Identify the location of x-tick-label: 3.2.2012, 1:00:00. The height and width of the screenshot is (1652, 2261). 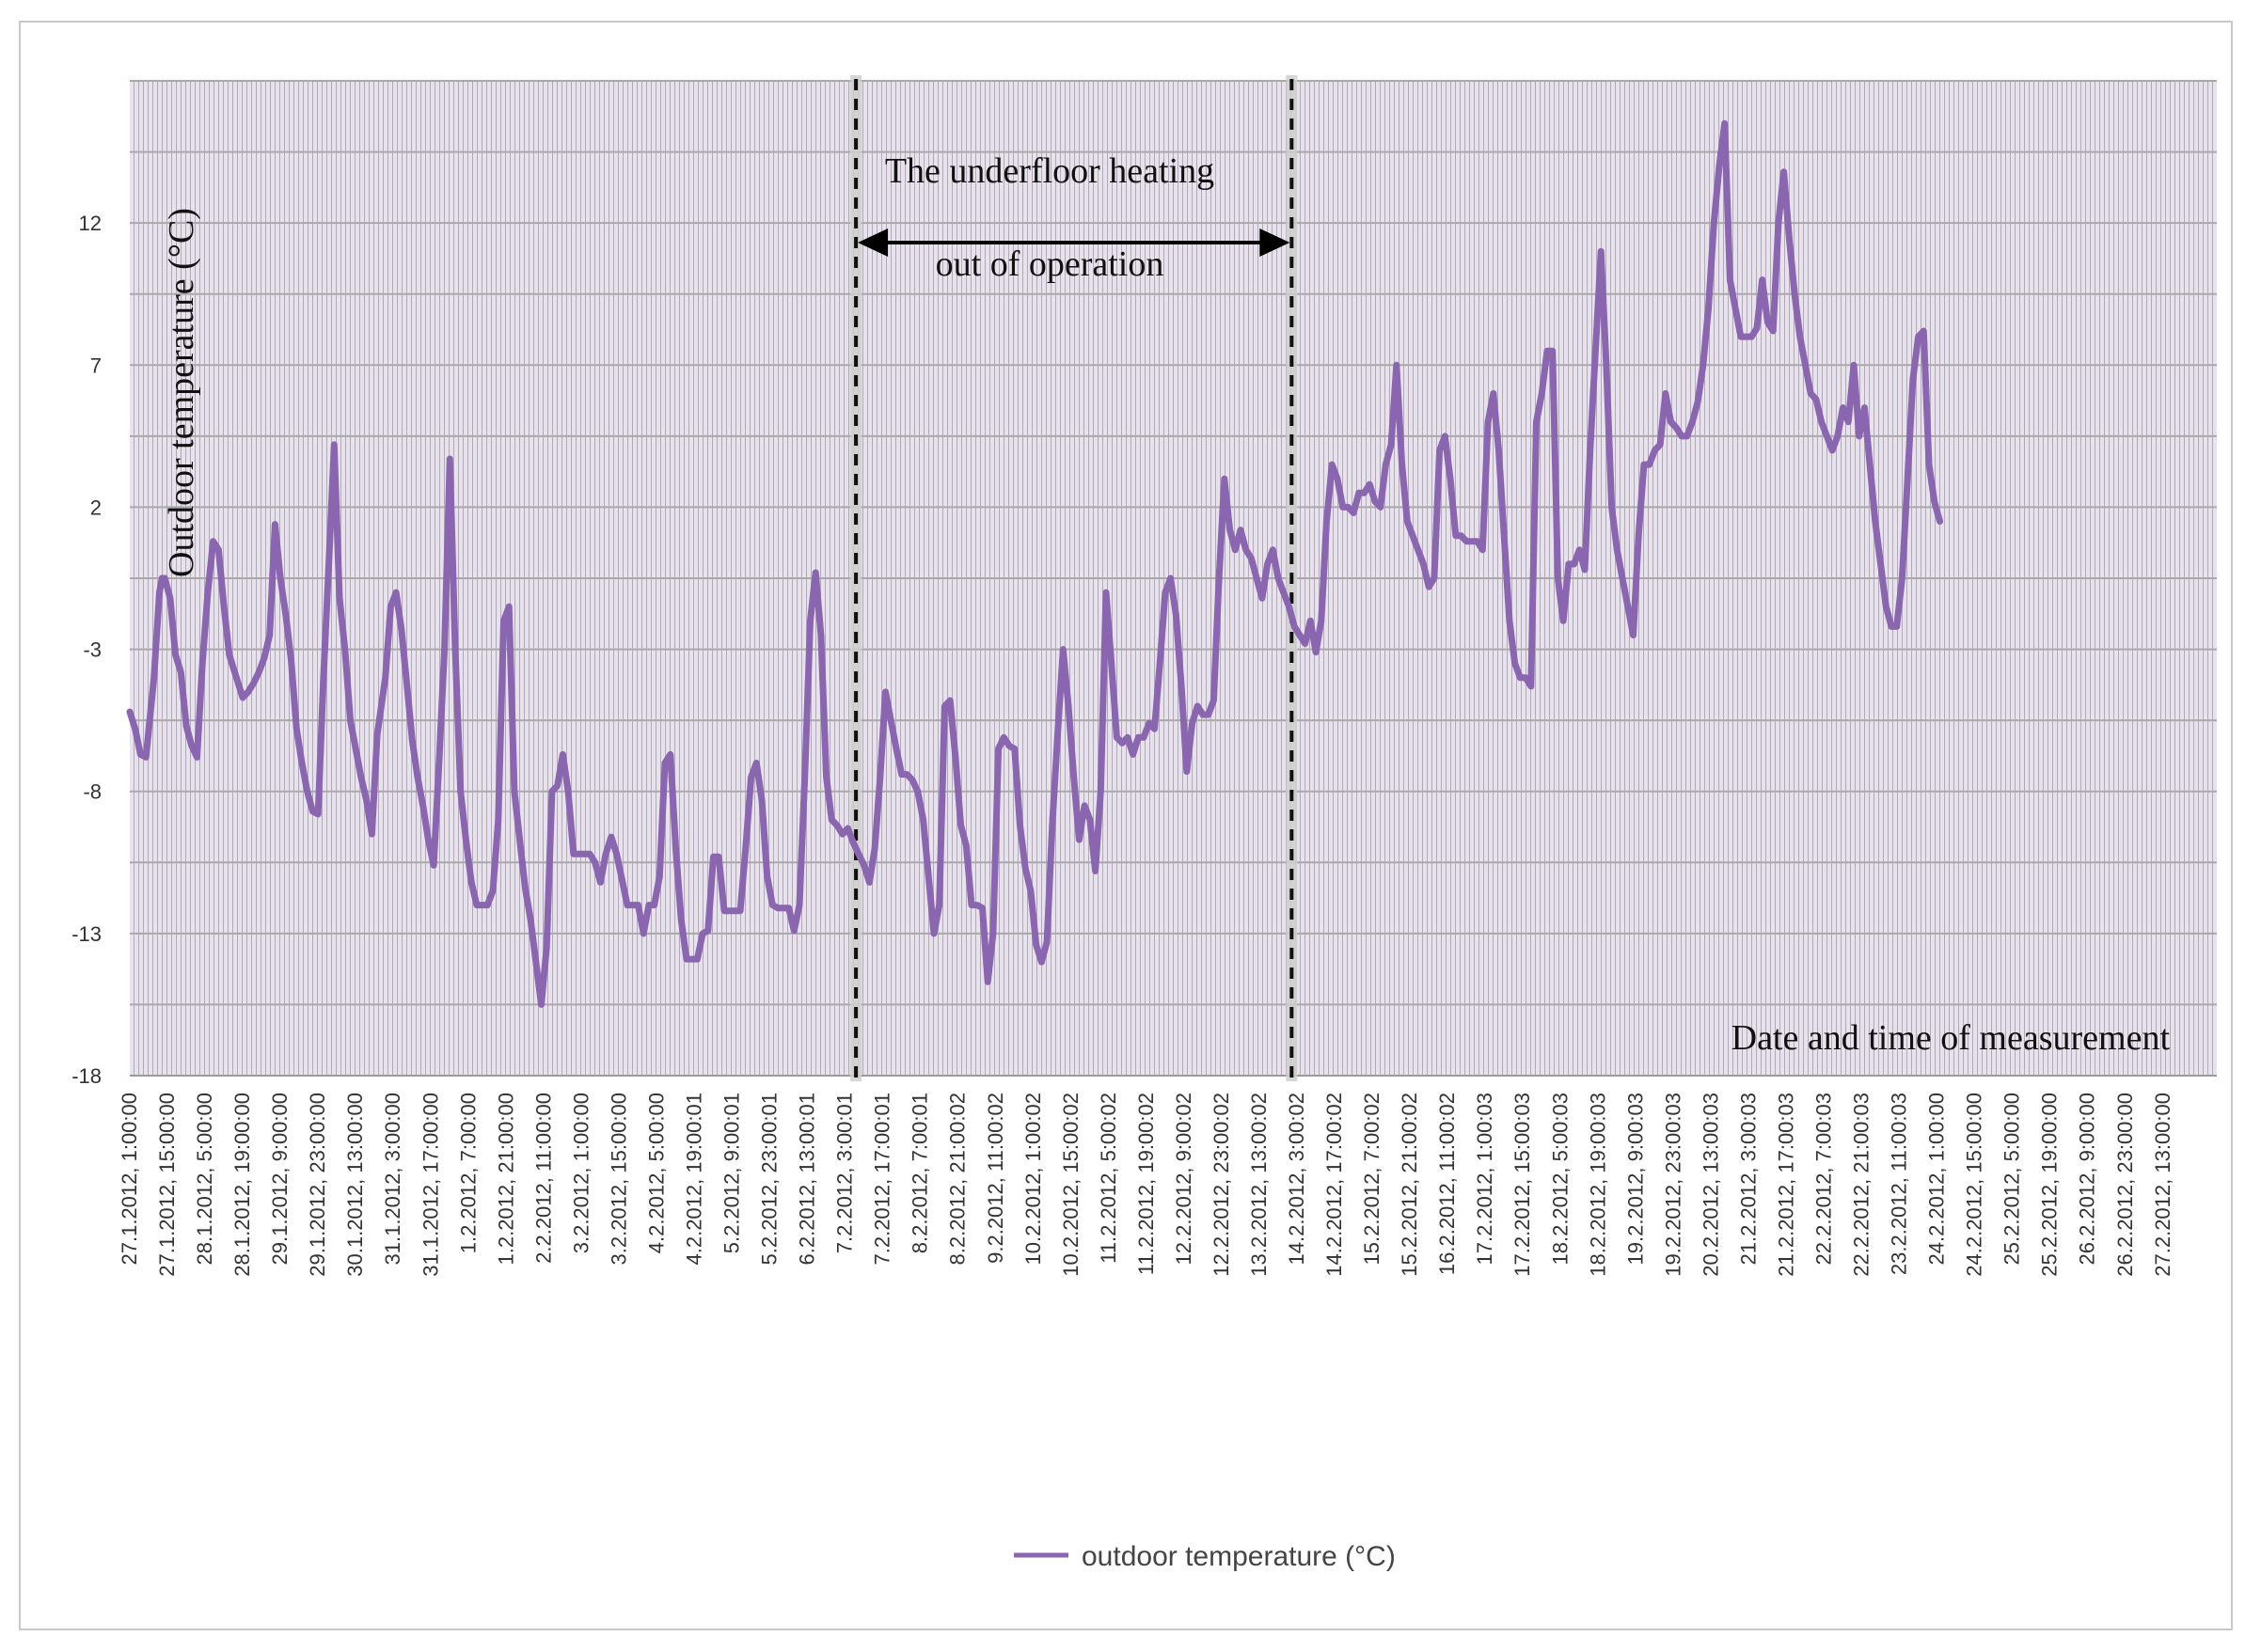
(581, 1173).